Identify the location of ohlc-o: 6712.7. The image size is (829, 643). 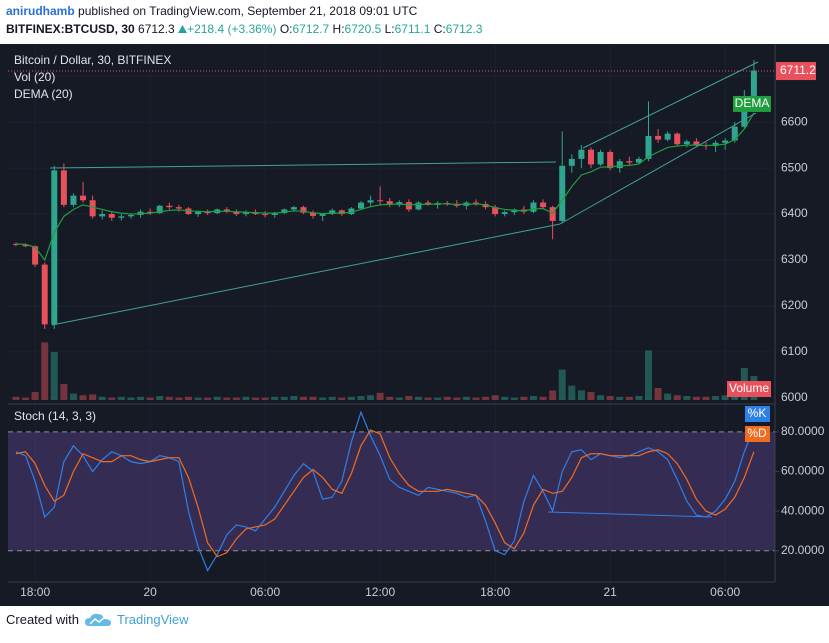
(311, 29).